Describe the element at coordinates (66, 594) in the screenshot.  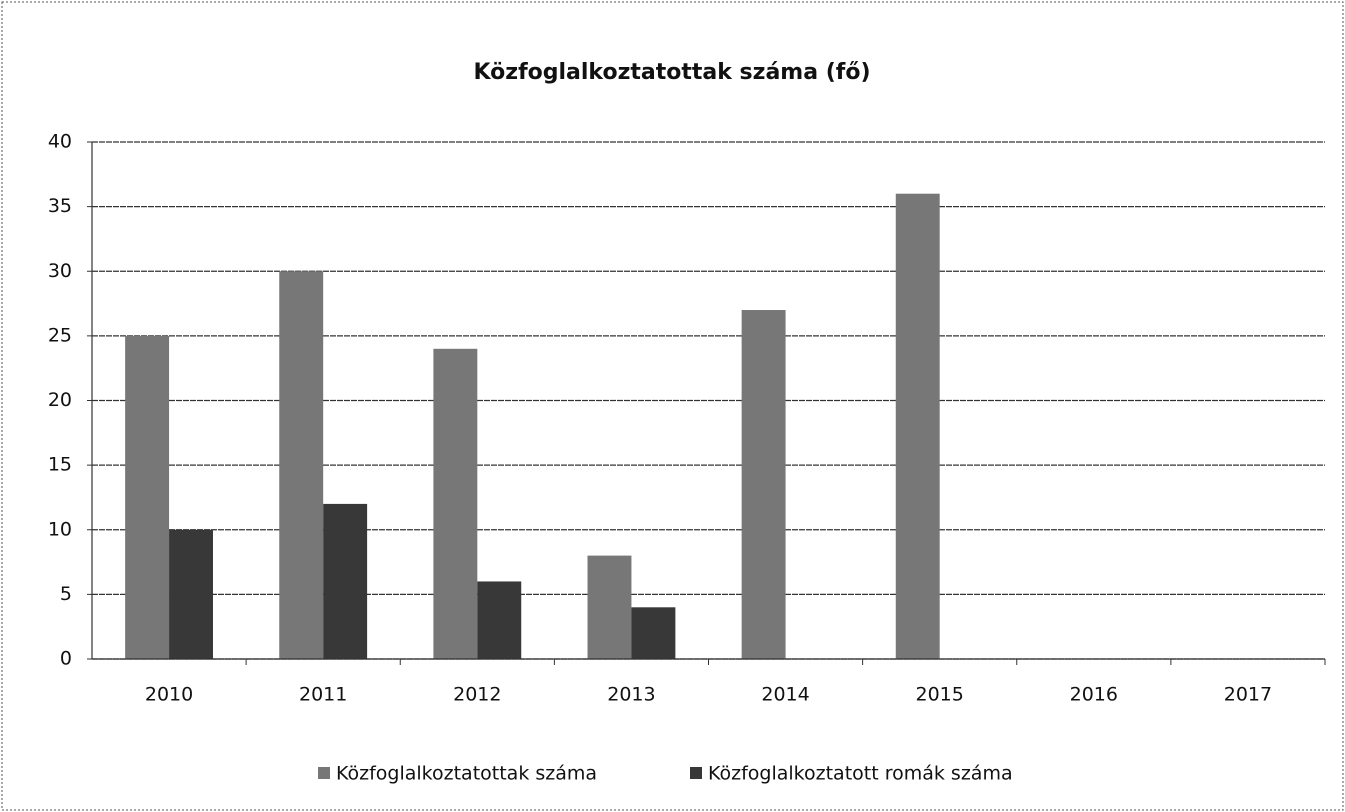
I see `y-tick-label: 5` at that location.